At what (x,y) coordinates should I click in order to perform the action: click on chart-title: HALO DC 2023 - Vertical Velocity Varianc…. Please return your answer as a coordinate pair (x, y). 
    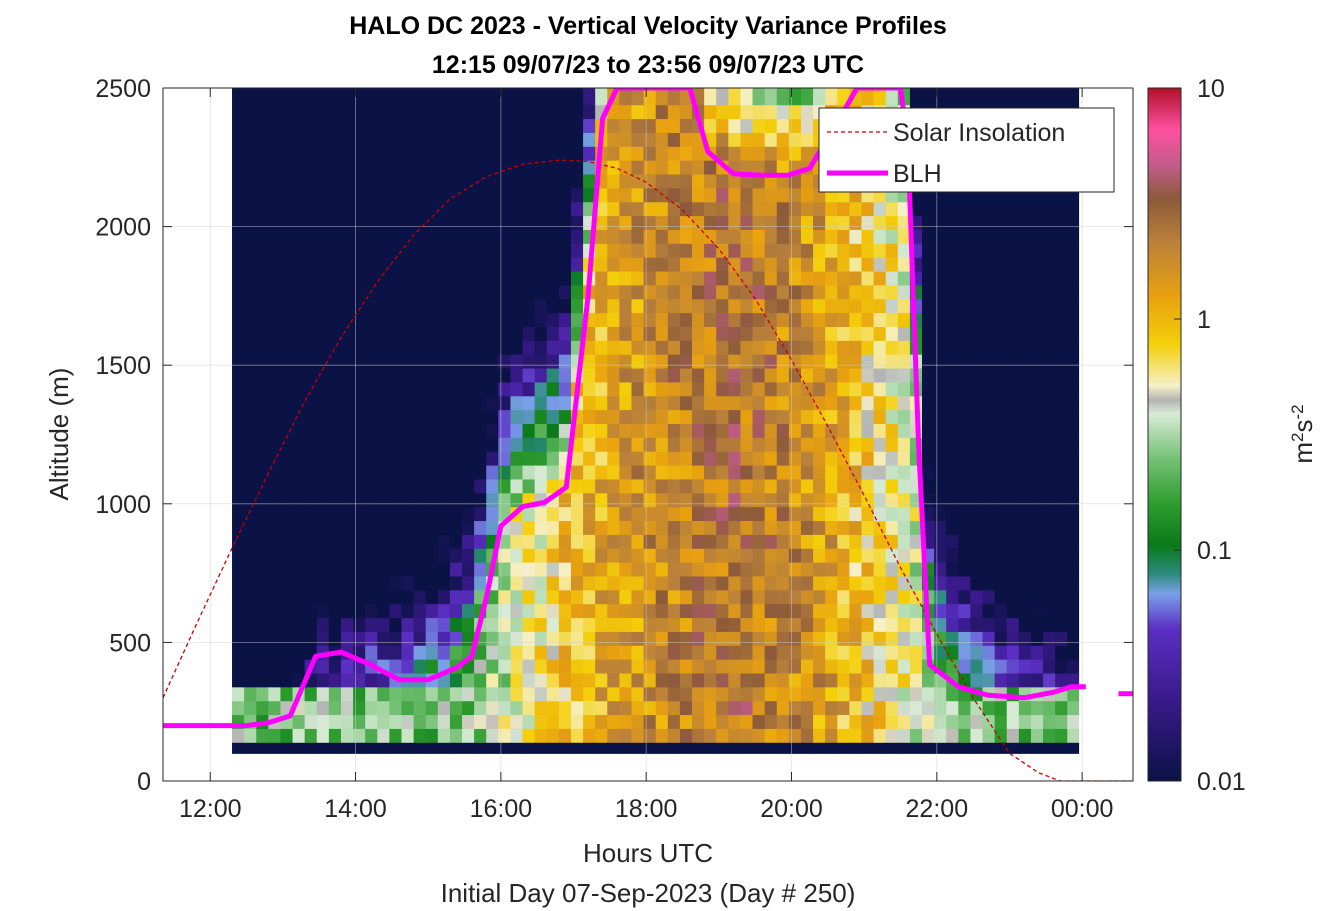
    Looking at the image, I should click on (648, 26).